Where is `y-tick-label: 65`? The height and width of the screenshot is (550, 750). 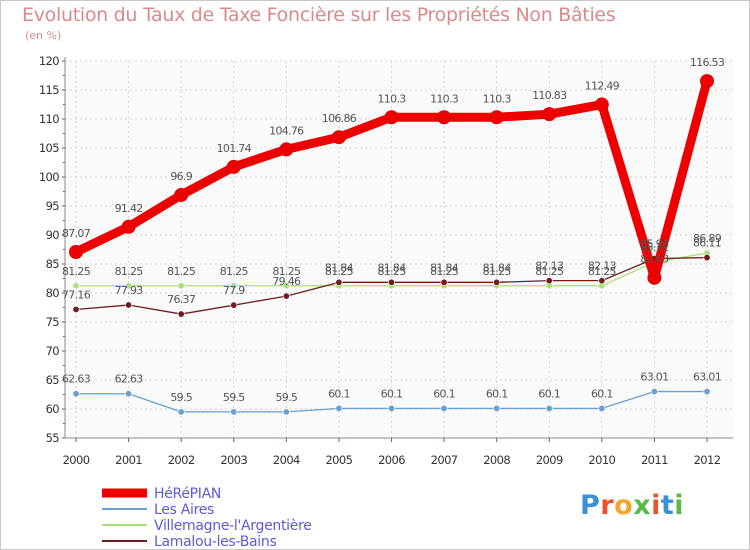
y-tick-label: 65 is located at coordinates (53, 380).